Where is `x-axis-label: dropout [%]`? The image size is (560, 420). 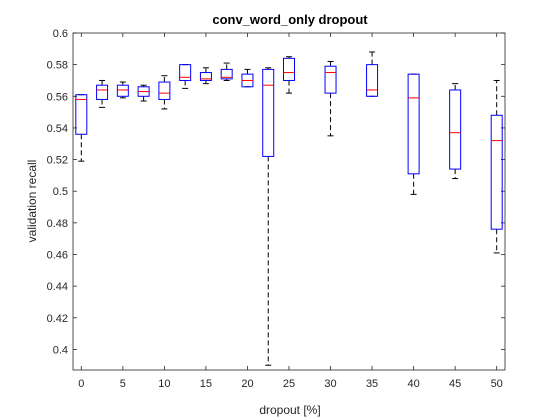 x-axis-label: dropout [%] is located at coordinates (289, 410).